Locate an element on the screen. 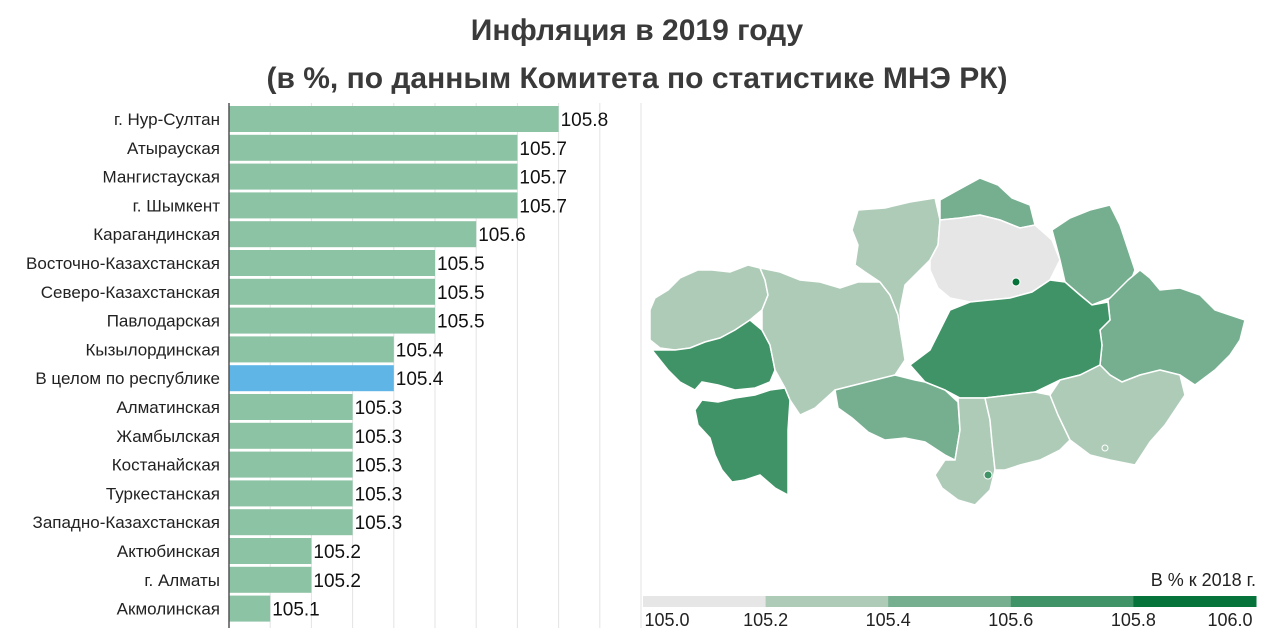 This screenshot has width=1274, height=637. category-label: Актюбинская is located at coordinates (168, 551).